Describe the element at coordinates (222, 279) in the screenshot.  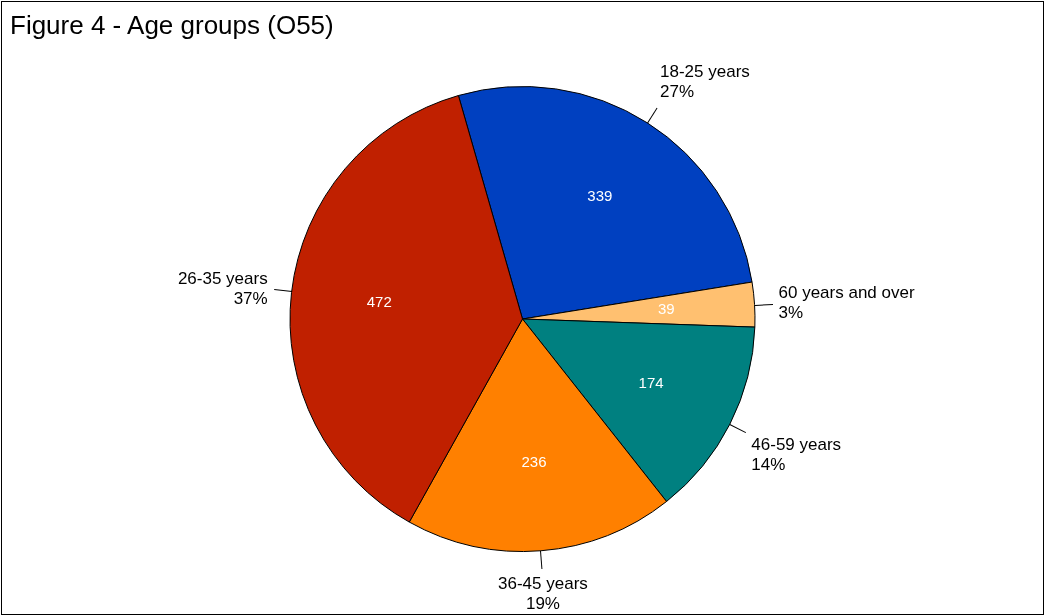
I see `slice-label: 26-35 years` at that location.